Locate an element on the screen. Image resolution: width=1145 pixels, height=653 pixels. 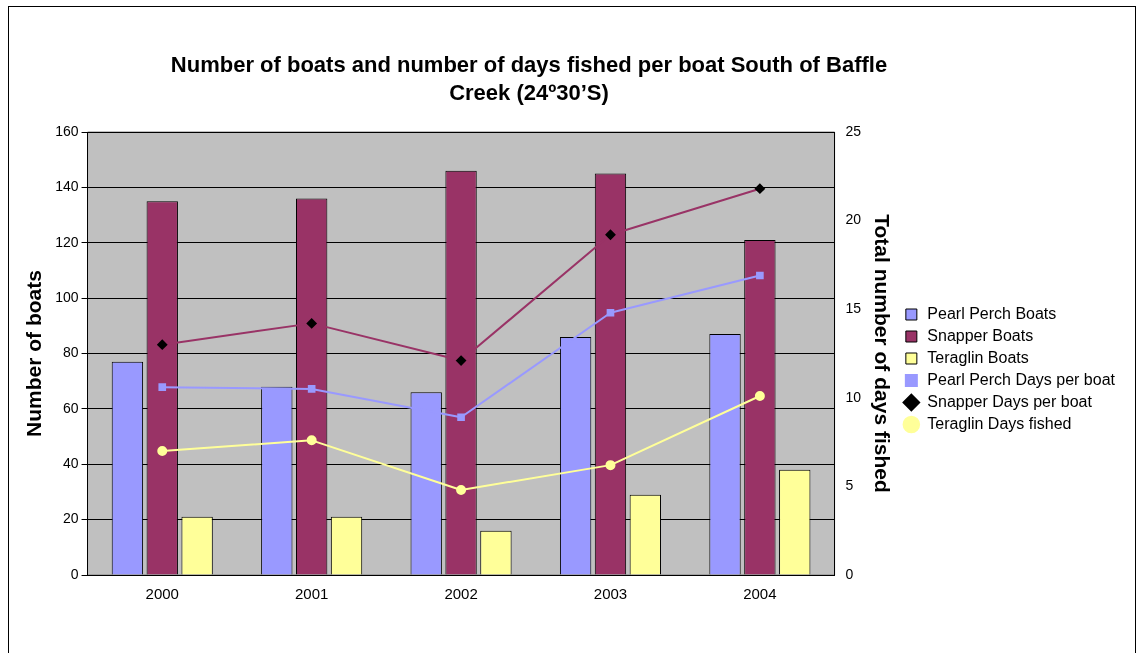
x-tick-label: 2003 is located at coordinates (610, 594).